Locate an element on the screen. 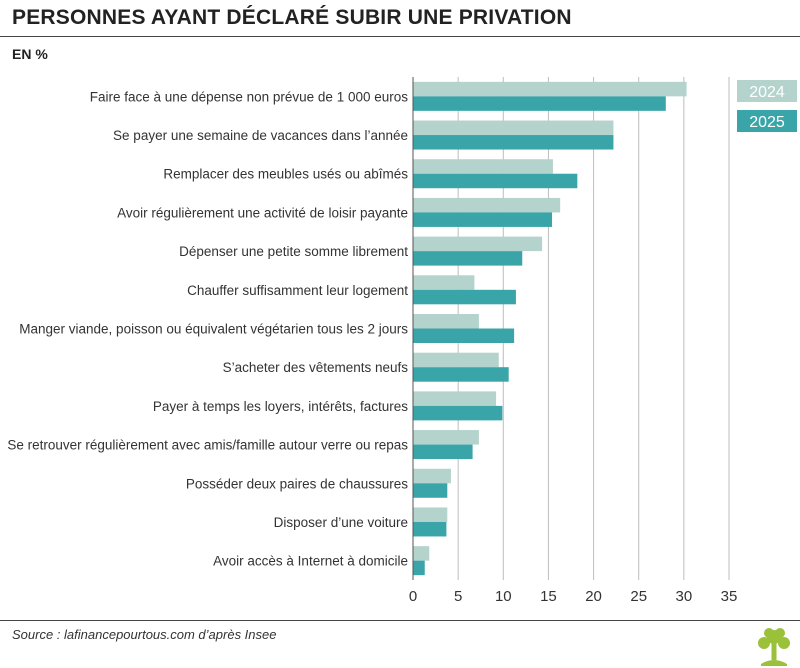 The width and height of the screenshot is (800, 668). tree-logo-icon is located at coordinates (774, 647).